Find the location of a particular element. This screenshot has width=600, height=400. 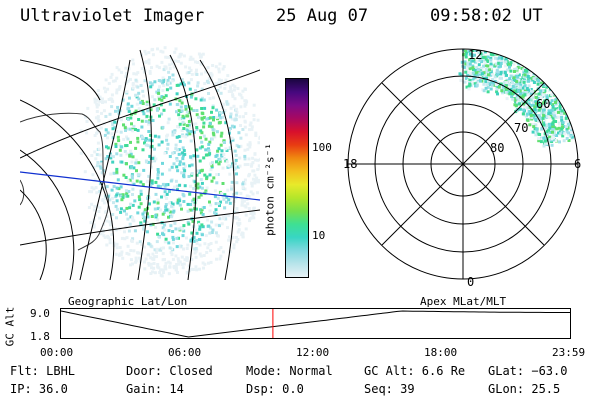

mlt-label-6: 6 is located at coordinates (577, 164).